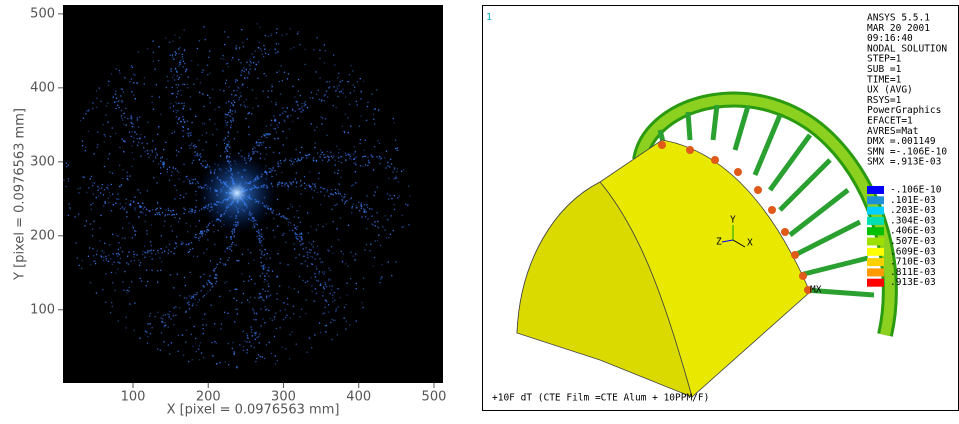  What do you see at coordinates (133, 397) in the screenshot?
I see `x-tick-label: 100` at bounding box center [133, 397].